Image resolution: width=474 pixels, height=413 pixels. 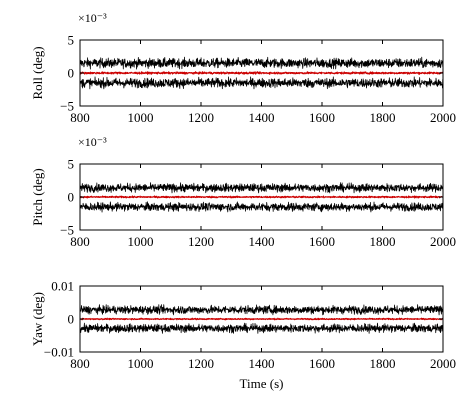 What do you see at coordinates (92, 18) in the screenshot?
I see `roll-exponent-label: ×10⁻³` at bounding box center [92, 18].